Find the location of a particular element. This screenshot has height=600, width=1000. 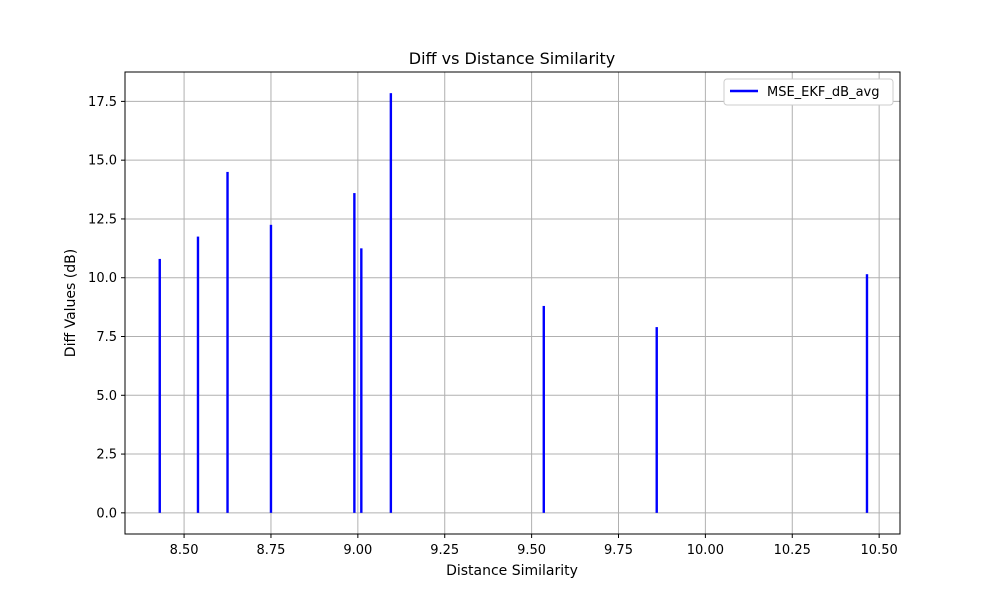

y-tick-label: 15.0 is located at coordinates (102, 161).